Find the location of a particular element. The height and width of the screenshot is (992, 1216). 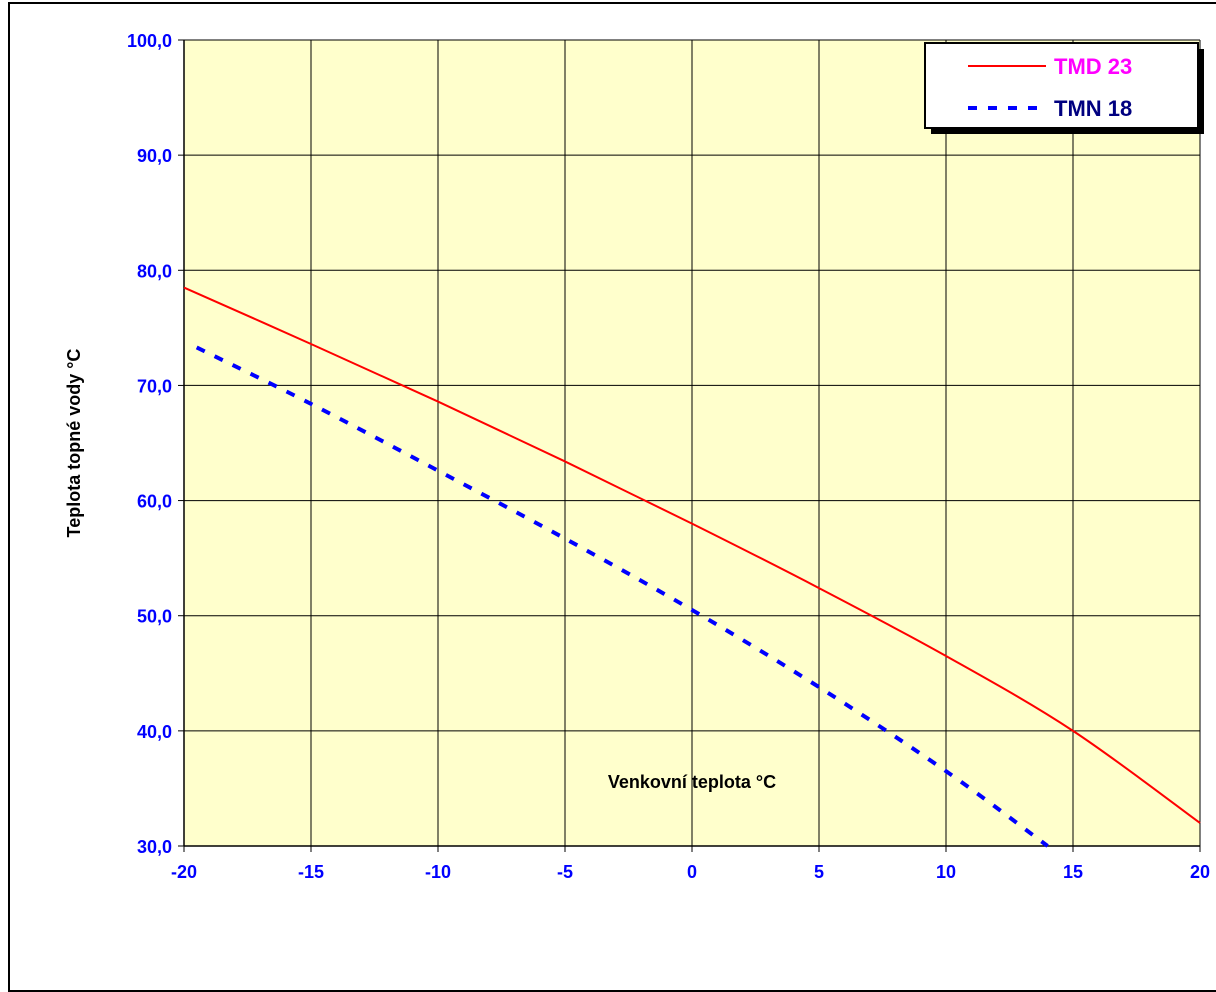

y-tick-label: 40,0 is located at coordinates (154, 732).